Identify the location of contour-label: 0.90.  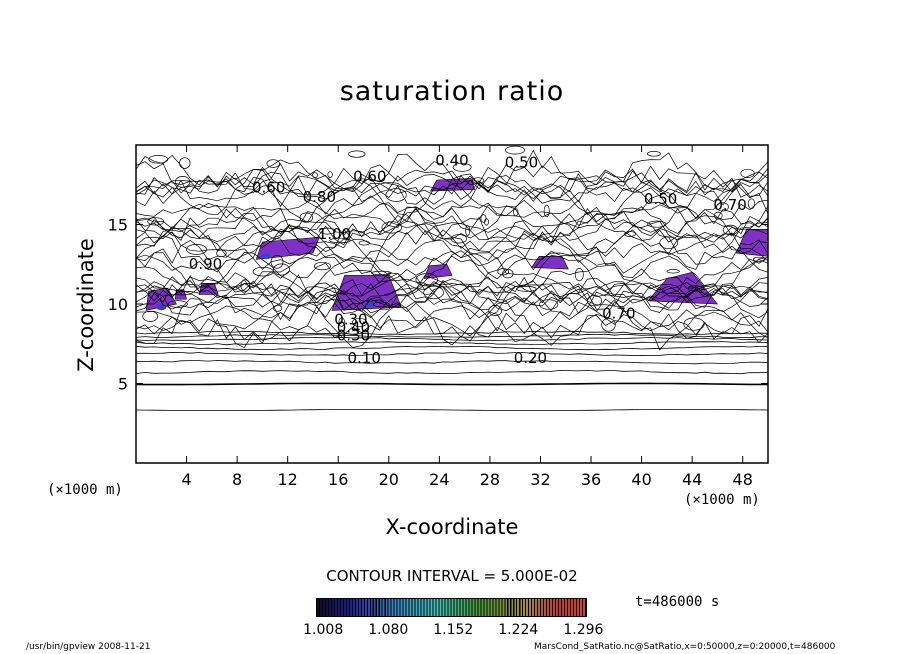
(205, 264).